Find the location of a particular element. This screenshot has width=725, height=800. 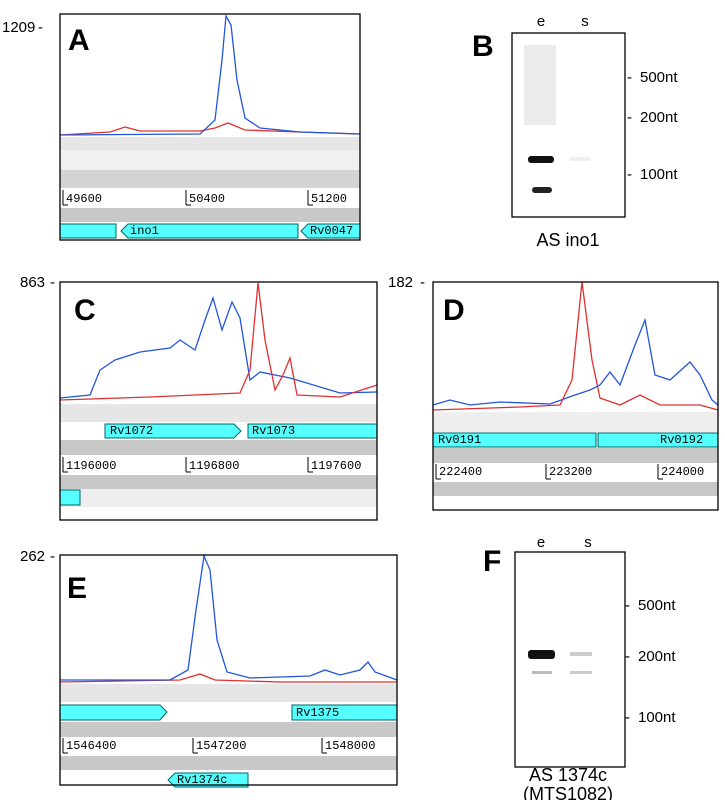

coordinate: 49600 is located at coordinates (84, 199).